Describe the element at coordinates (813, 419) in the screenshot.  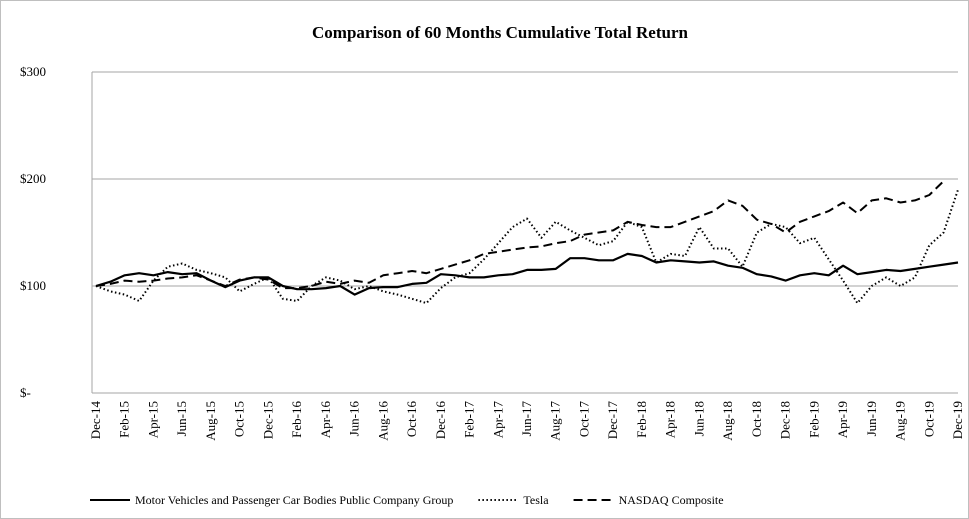
I see `x-tick-label: Feb-19` at that location.